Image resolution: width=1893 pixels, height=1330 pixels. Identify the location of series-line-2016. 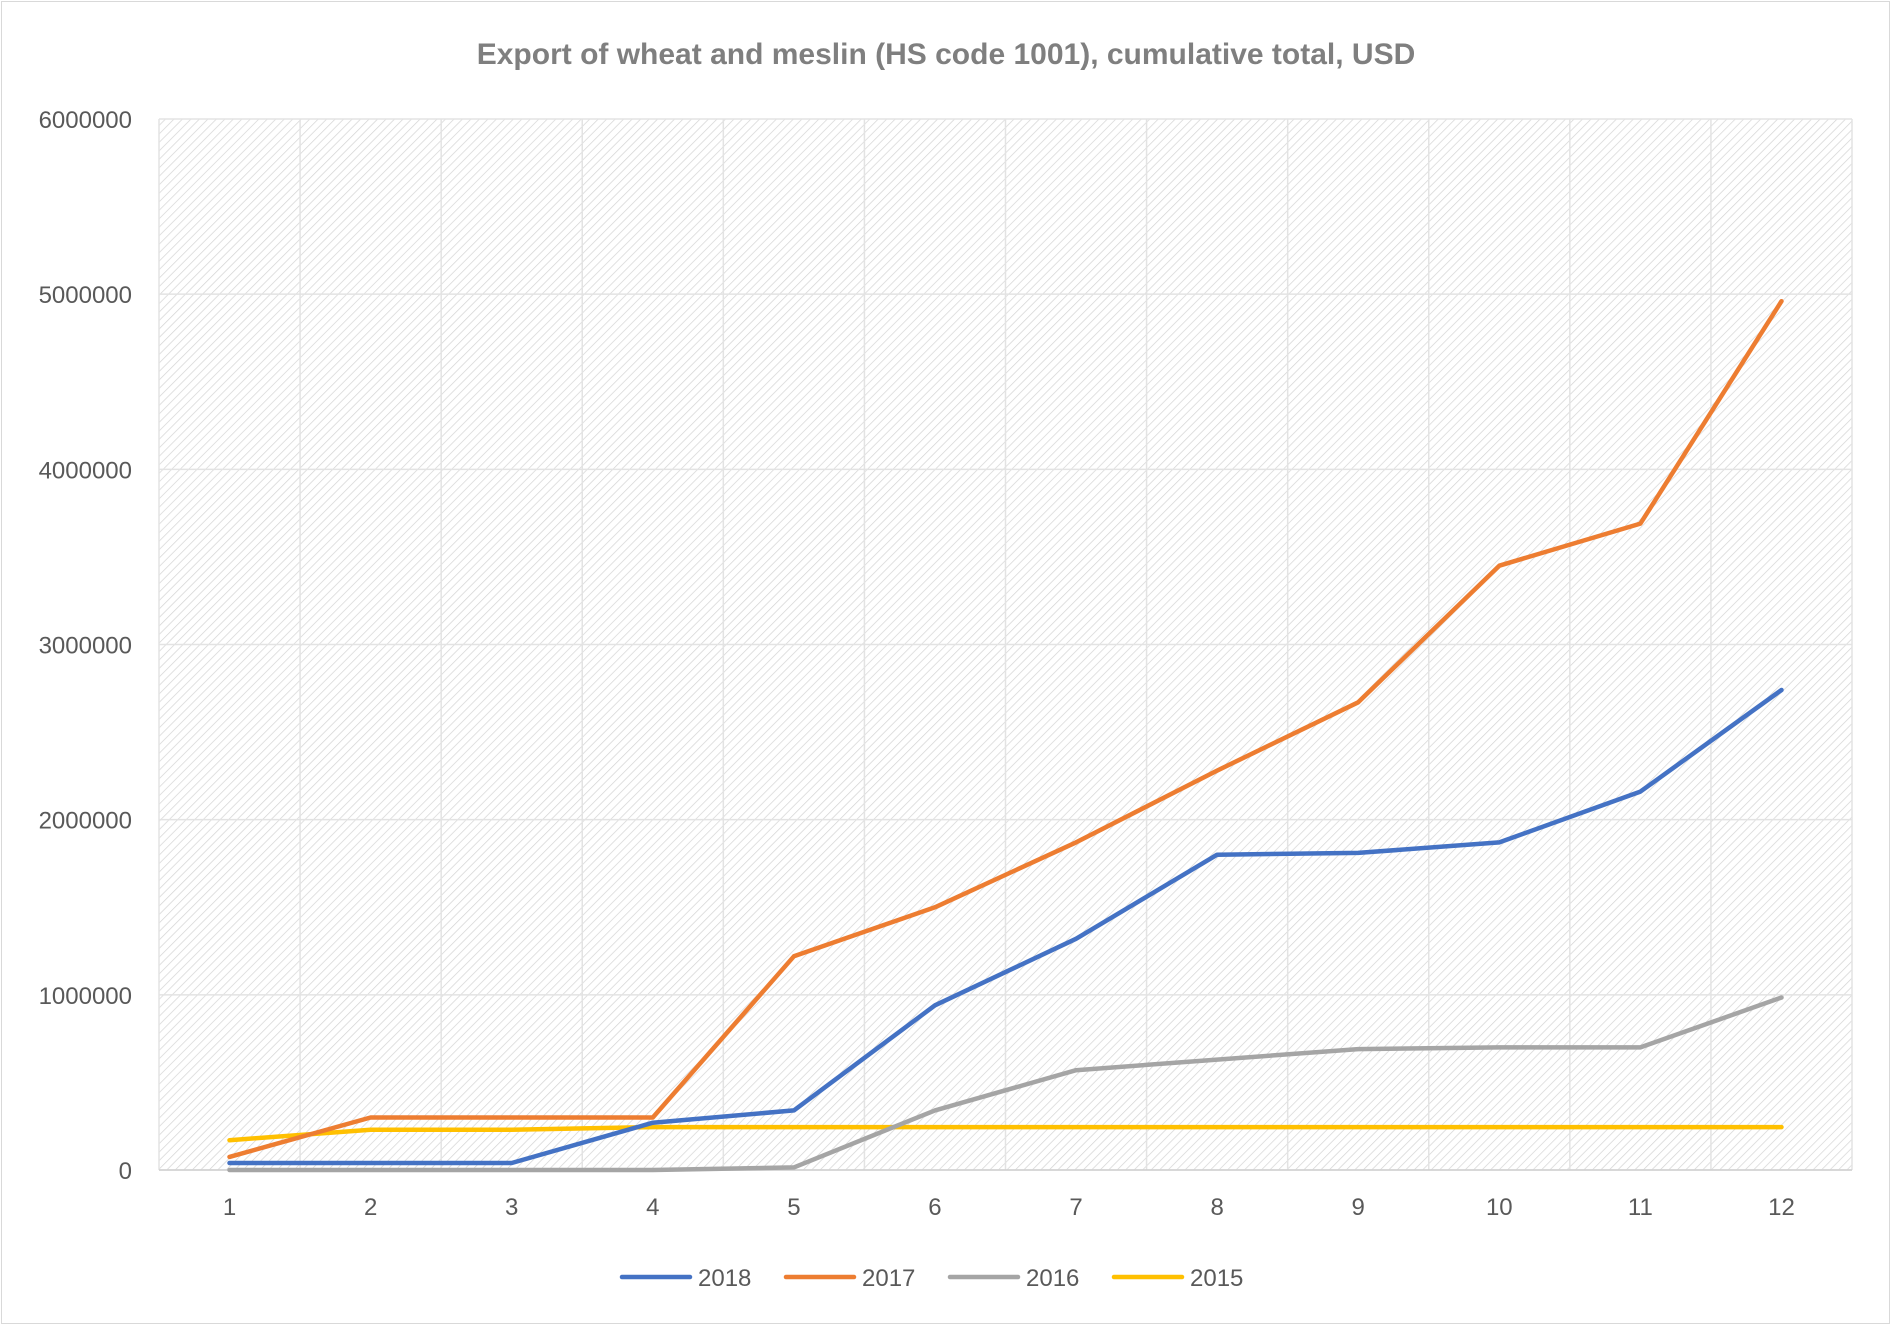
(1005, 1084).